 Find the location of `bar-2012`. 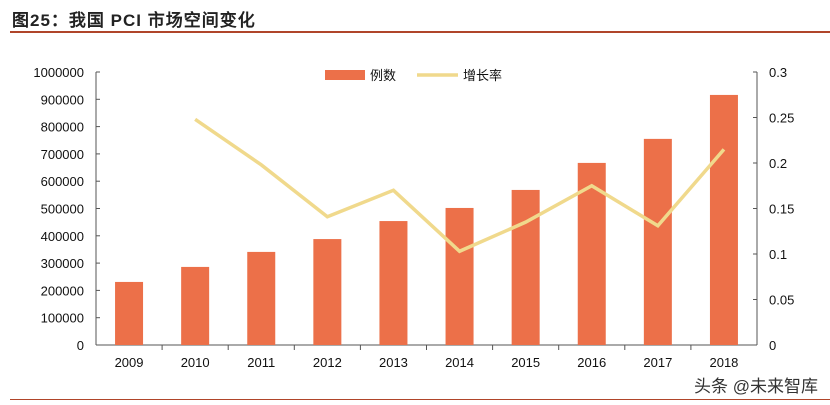

bar-2012 is located at coordinates (327, 292).